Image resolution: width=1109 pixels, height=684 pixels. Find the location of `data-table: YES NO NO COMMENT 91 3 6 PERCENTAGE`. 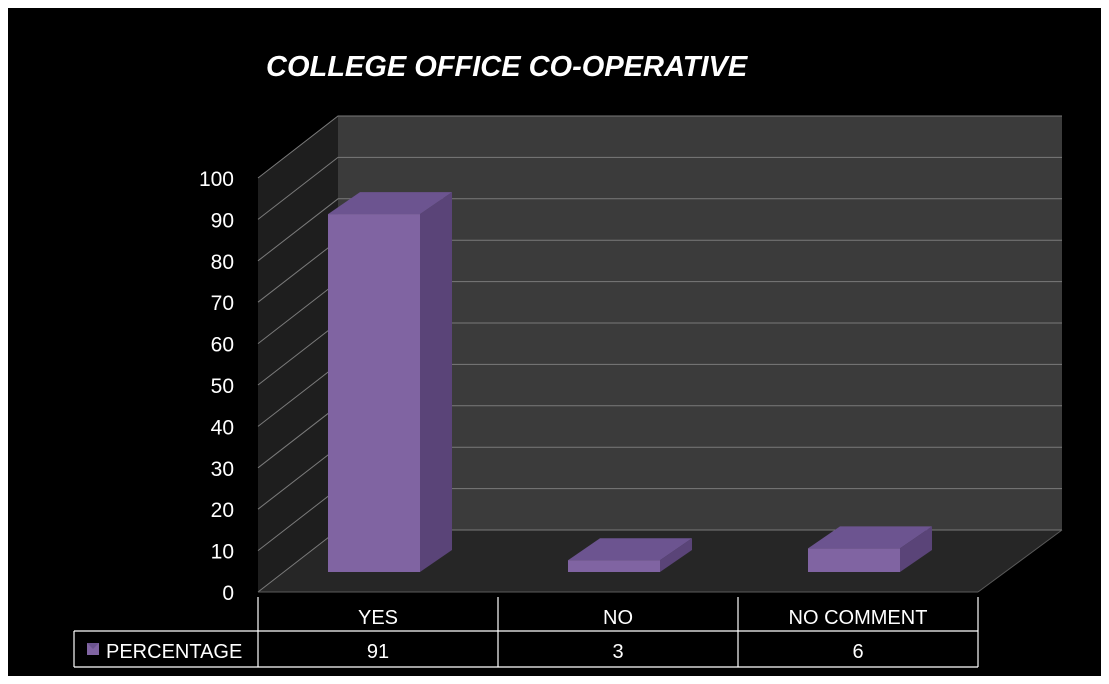

data-table: YES NO NO COMMENT 91 3 6 PERCENTAGE is located at coordinates (526, 632).